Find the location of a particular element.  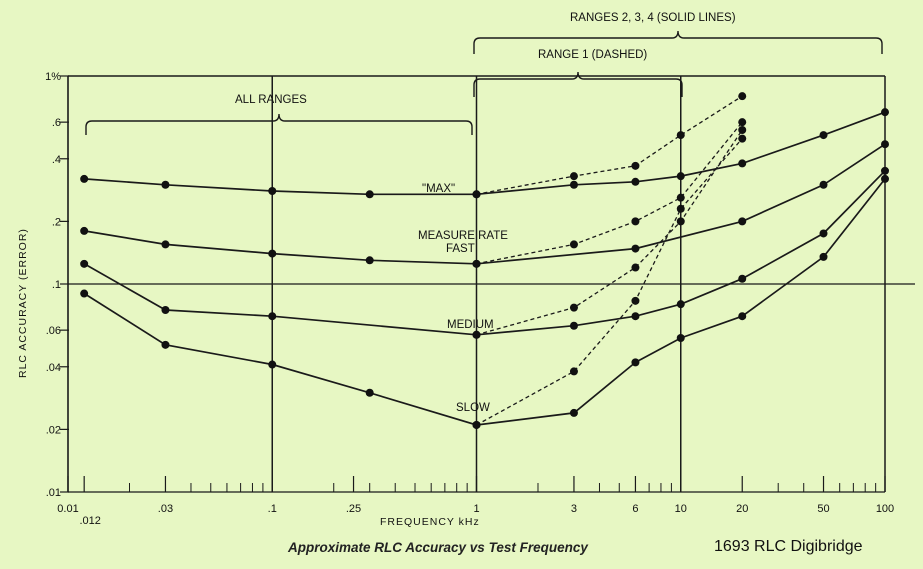

x-tick-label: 20 is located at coordinates (742, 509).